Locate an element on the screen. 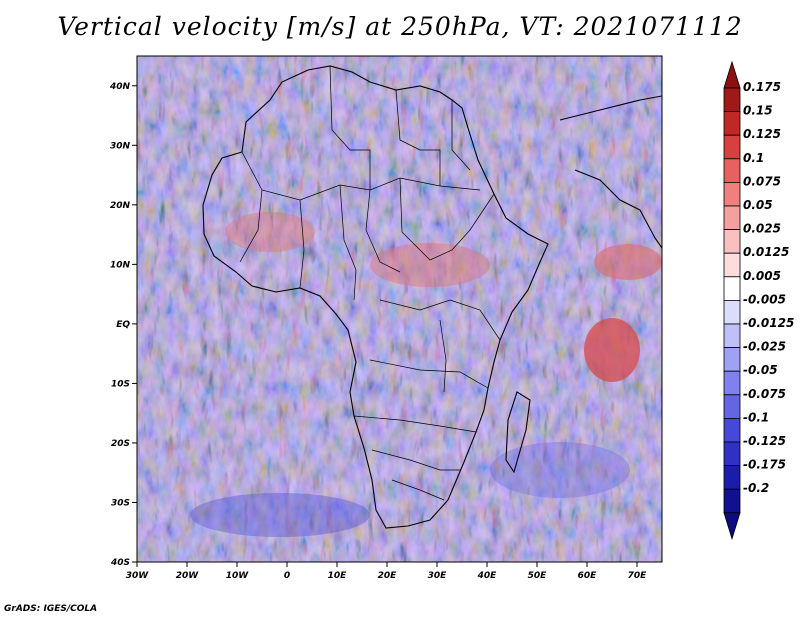 Image resolution: width=800 pixels, height=622 pixels. colorbar-label: -0.05 is located at coordinates (760, 370).